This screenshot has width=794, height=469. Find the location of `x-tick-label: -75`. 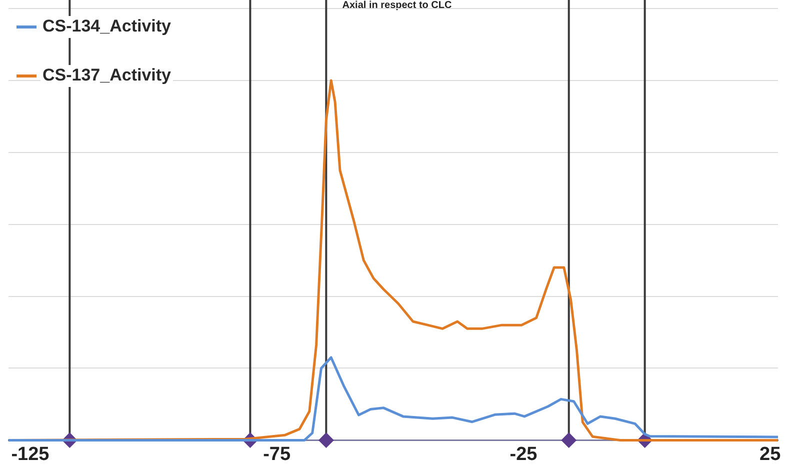

x-tick-label: -75 is located at coordinates (277, 454).